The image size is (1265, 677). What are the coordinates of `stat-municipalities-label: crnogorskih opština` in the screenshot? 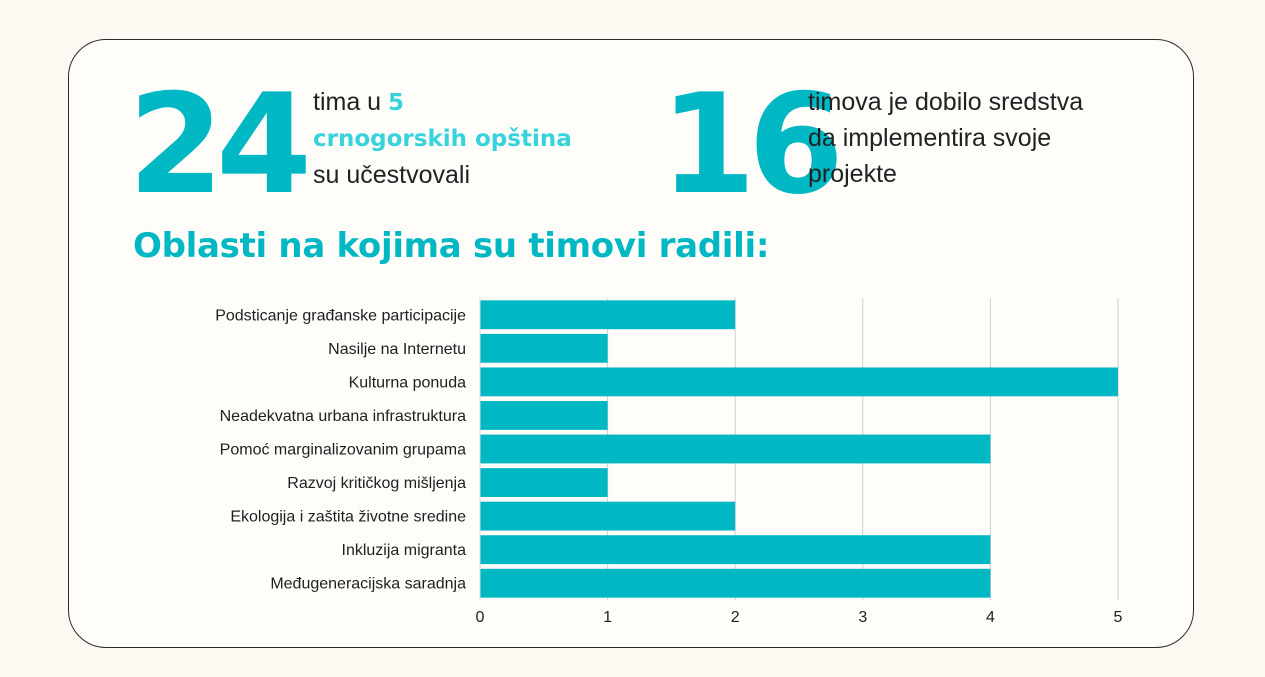 It's located at (442, 139).